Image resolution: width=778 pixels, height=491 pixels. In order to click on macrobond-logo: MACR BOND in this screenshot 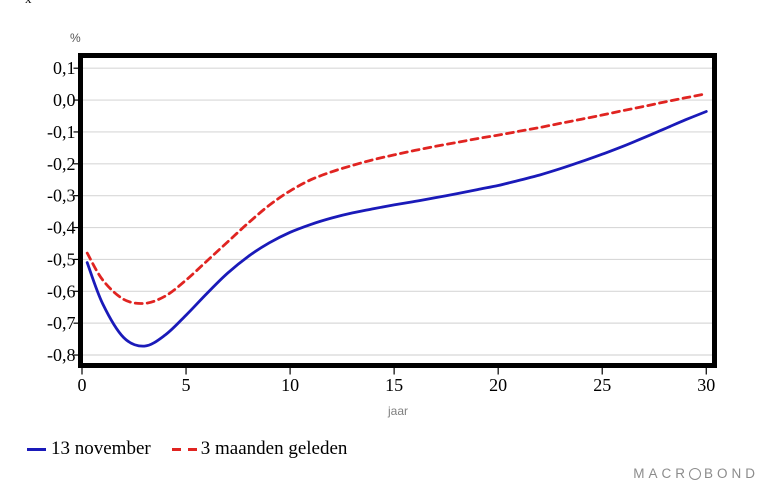, I will do `click(696, 473)`.